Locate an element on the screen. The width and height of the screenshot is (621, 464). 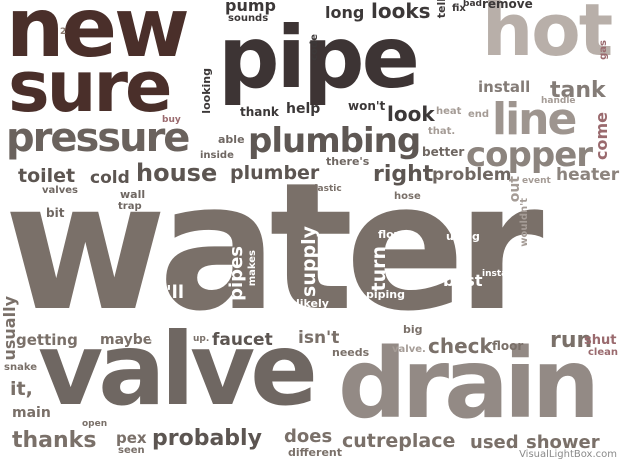
watermark-text: VisualLightBox.com is located at coordinates (568, 454).